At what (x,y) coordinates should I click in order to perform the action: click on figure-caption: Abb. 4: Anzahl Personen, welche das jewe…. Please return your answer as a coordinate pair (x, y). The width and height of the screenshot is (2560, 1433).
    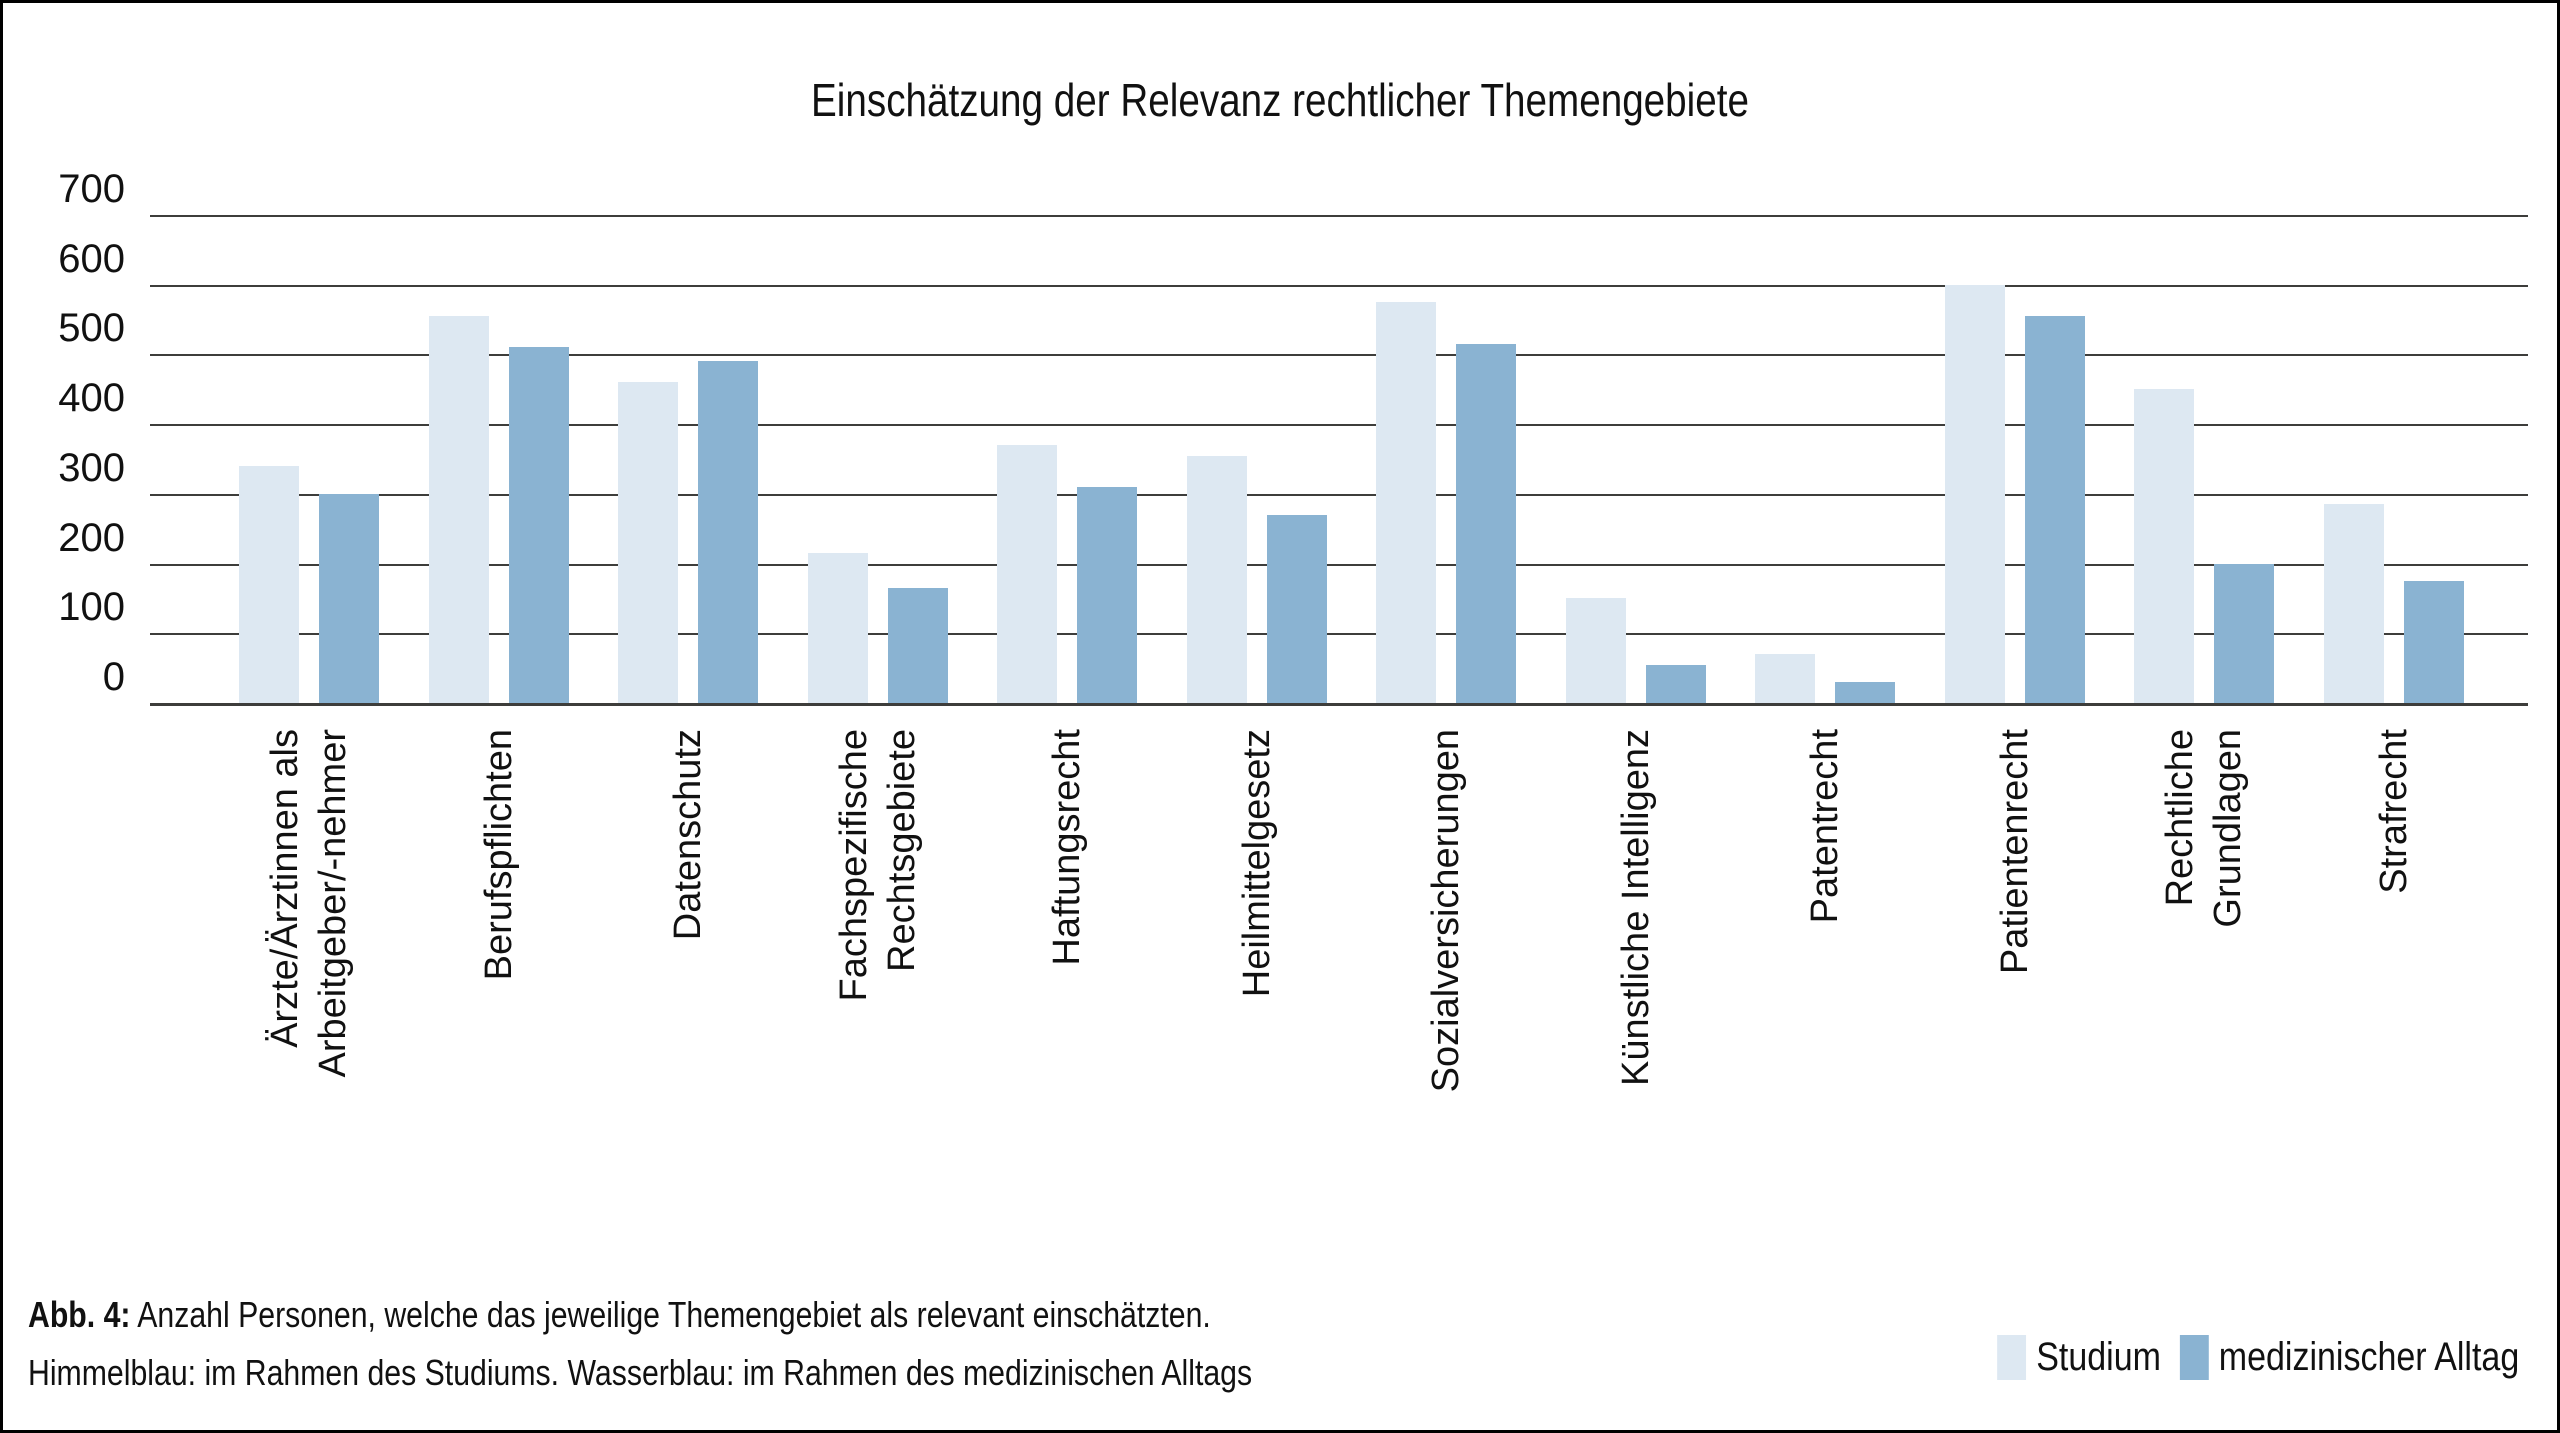
    Looking at the image, I should click on (640, 1343).